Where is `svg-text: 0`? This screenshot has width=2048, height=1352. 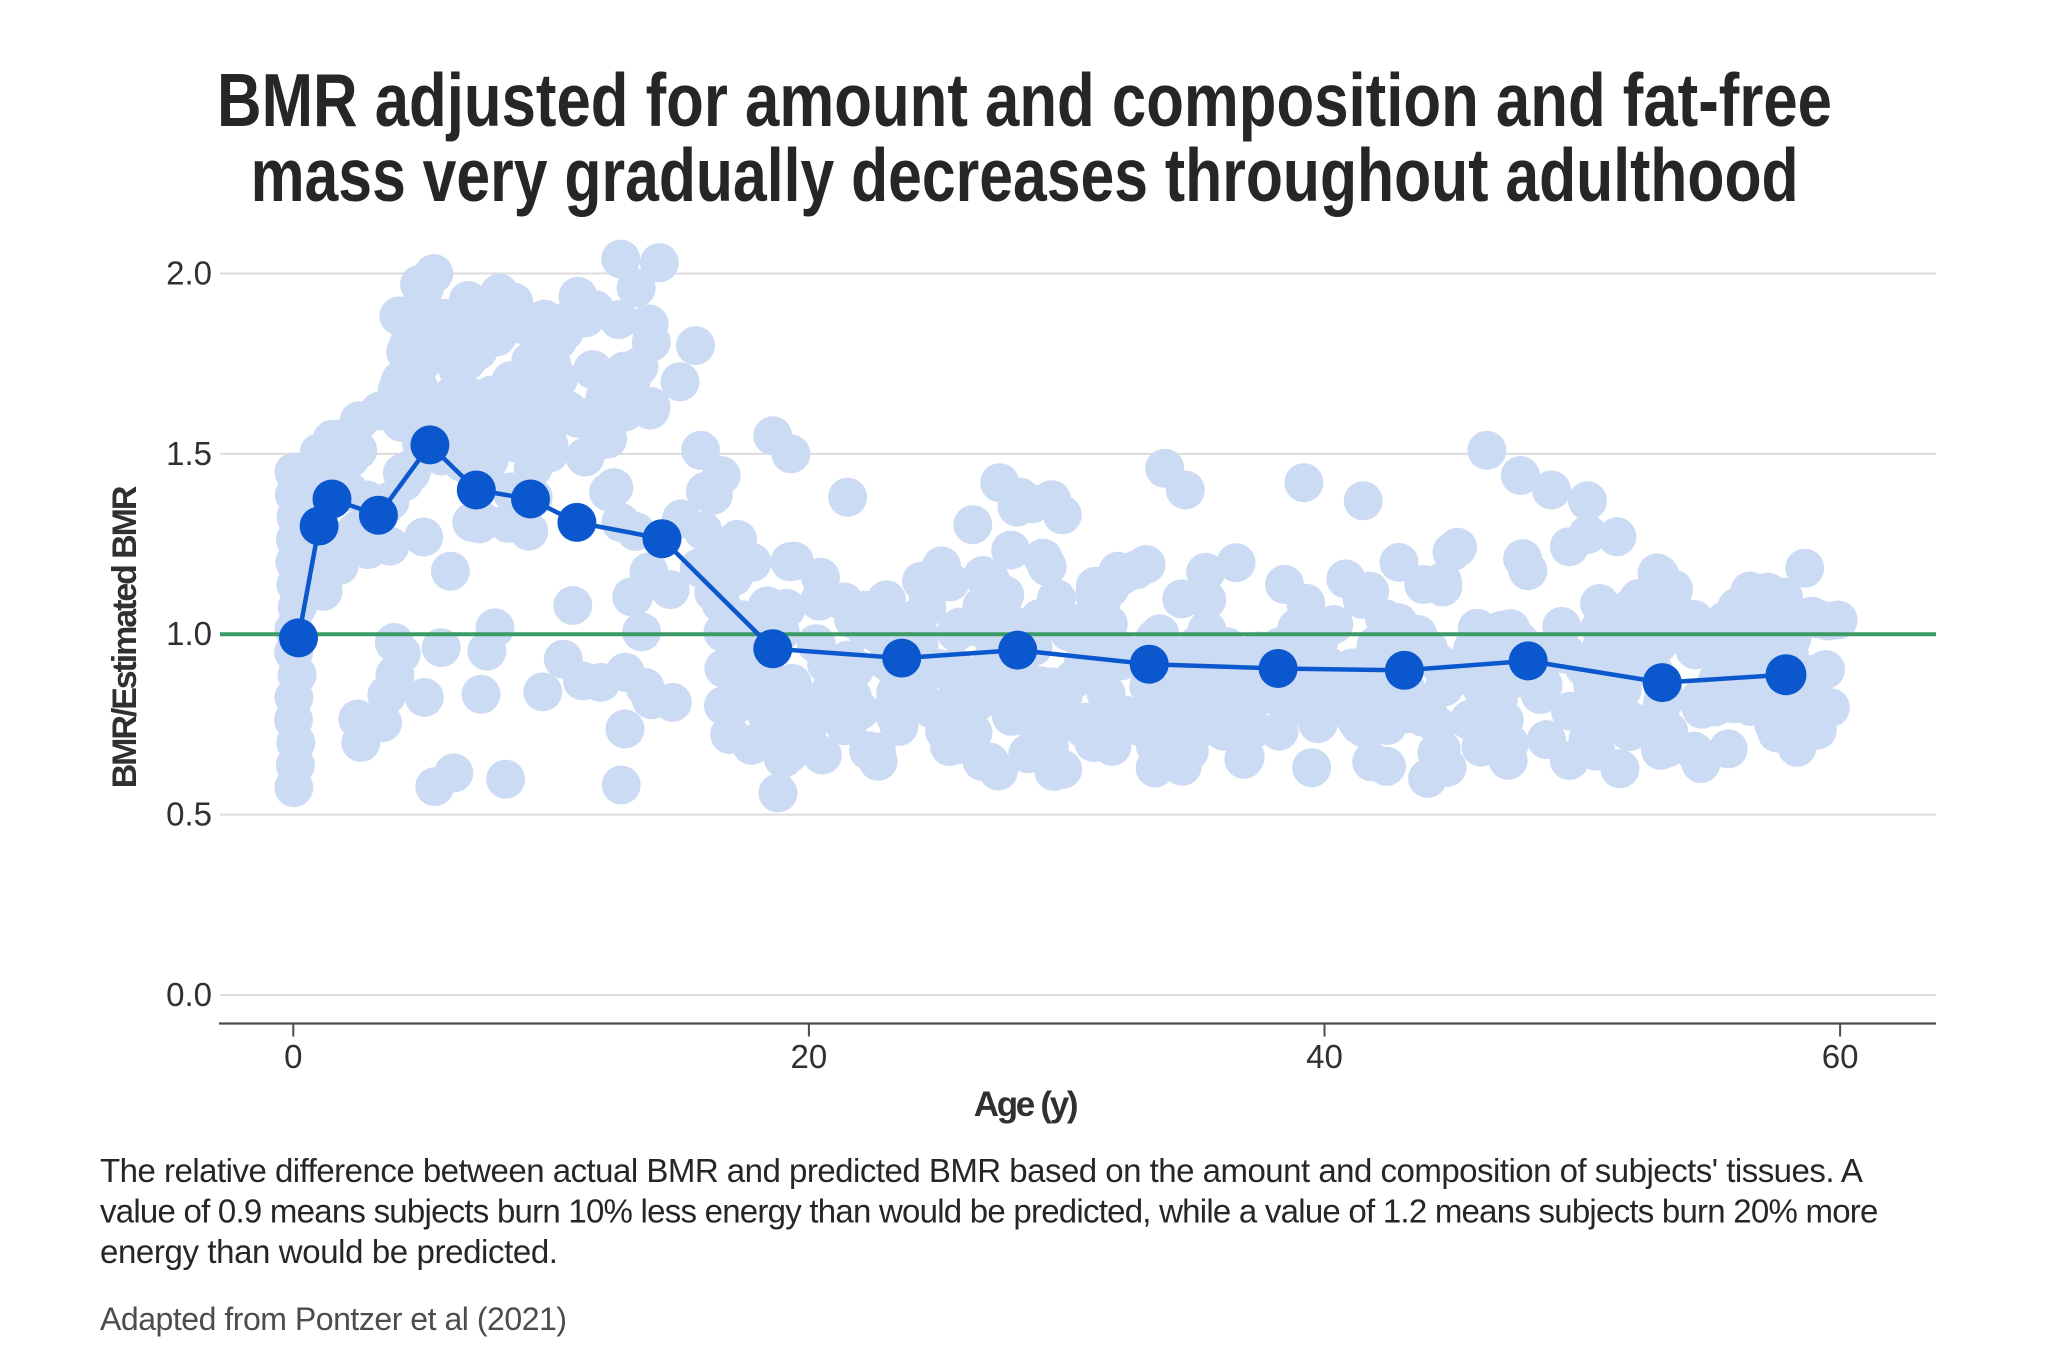
svg-text: 0 is located at coordinates (293, 1056).